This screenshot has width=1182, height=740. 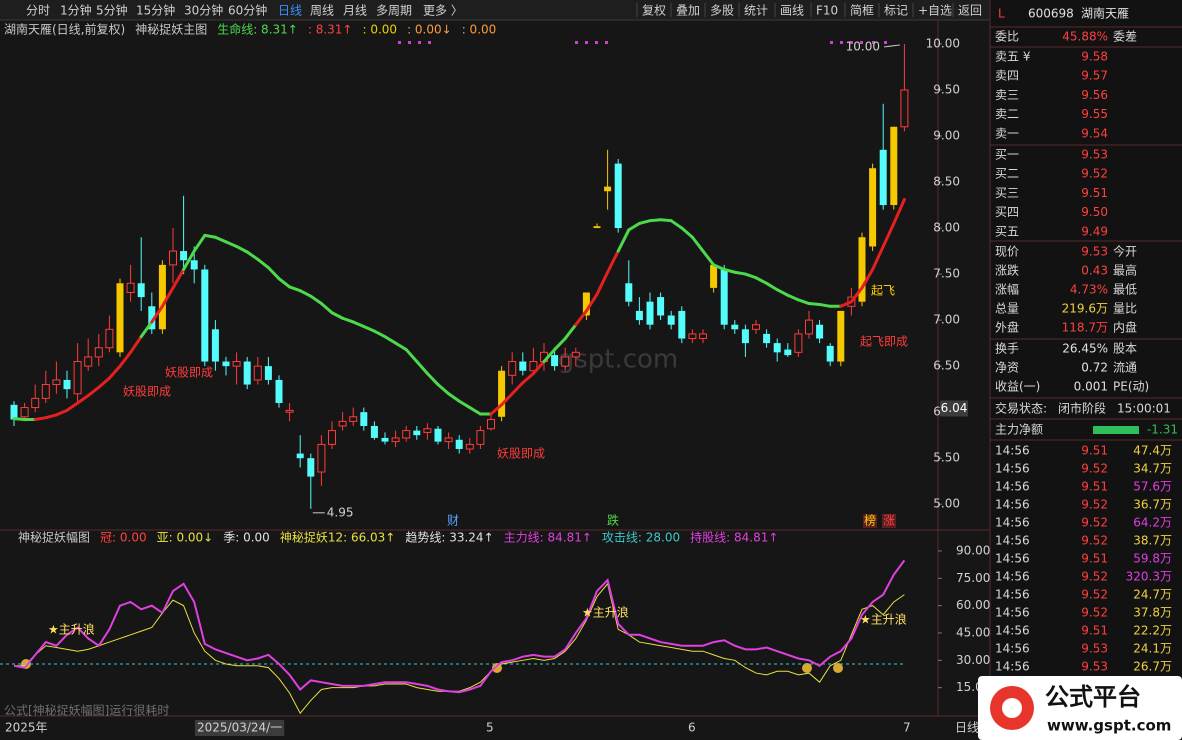 I want to click on toolbar-tab: 日线, so click(x=290, y=11).